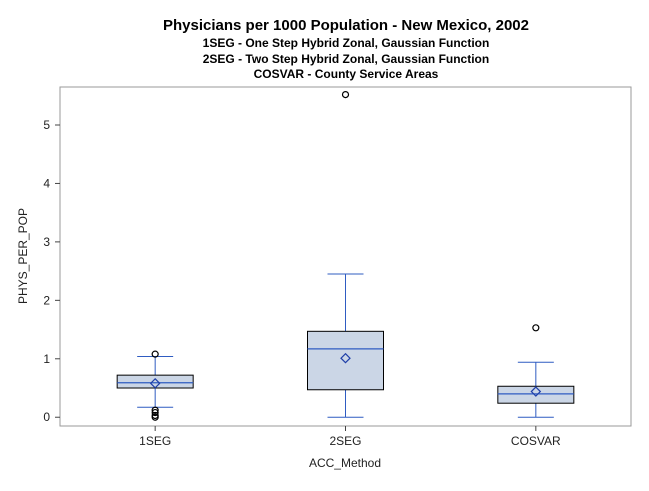  I want to click on y-axis-label: PHYS_PER_POP, so click(23, 256).